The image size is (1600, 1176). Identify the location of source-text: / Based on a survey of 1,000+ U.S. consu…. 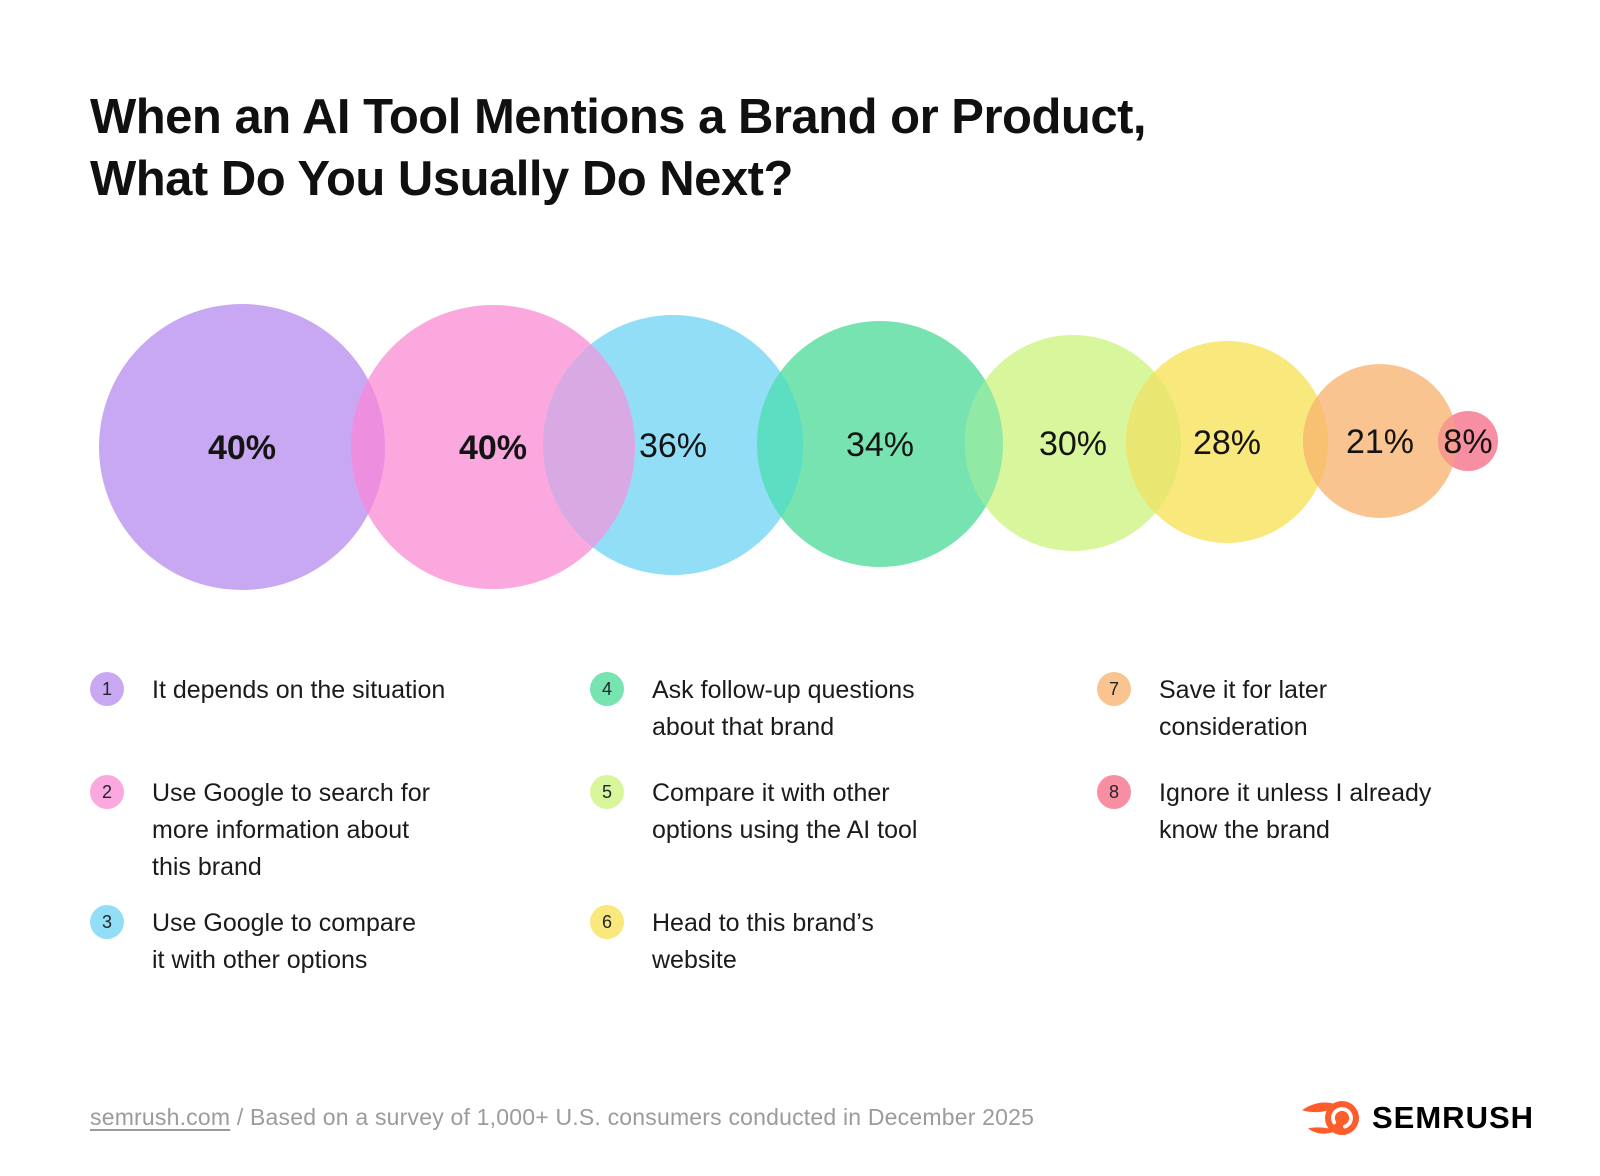
(632, 1117).